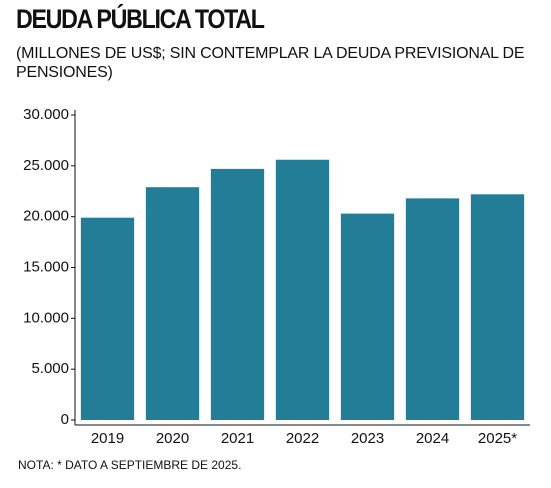  What do you see at coordinates (46, 317) in the screenshot?
I see `y-tick-label: 10.000` at bounding box center [46, 317].